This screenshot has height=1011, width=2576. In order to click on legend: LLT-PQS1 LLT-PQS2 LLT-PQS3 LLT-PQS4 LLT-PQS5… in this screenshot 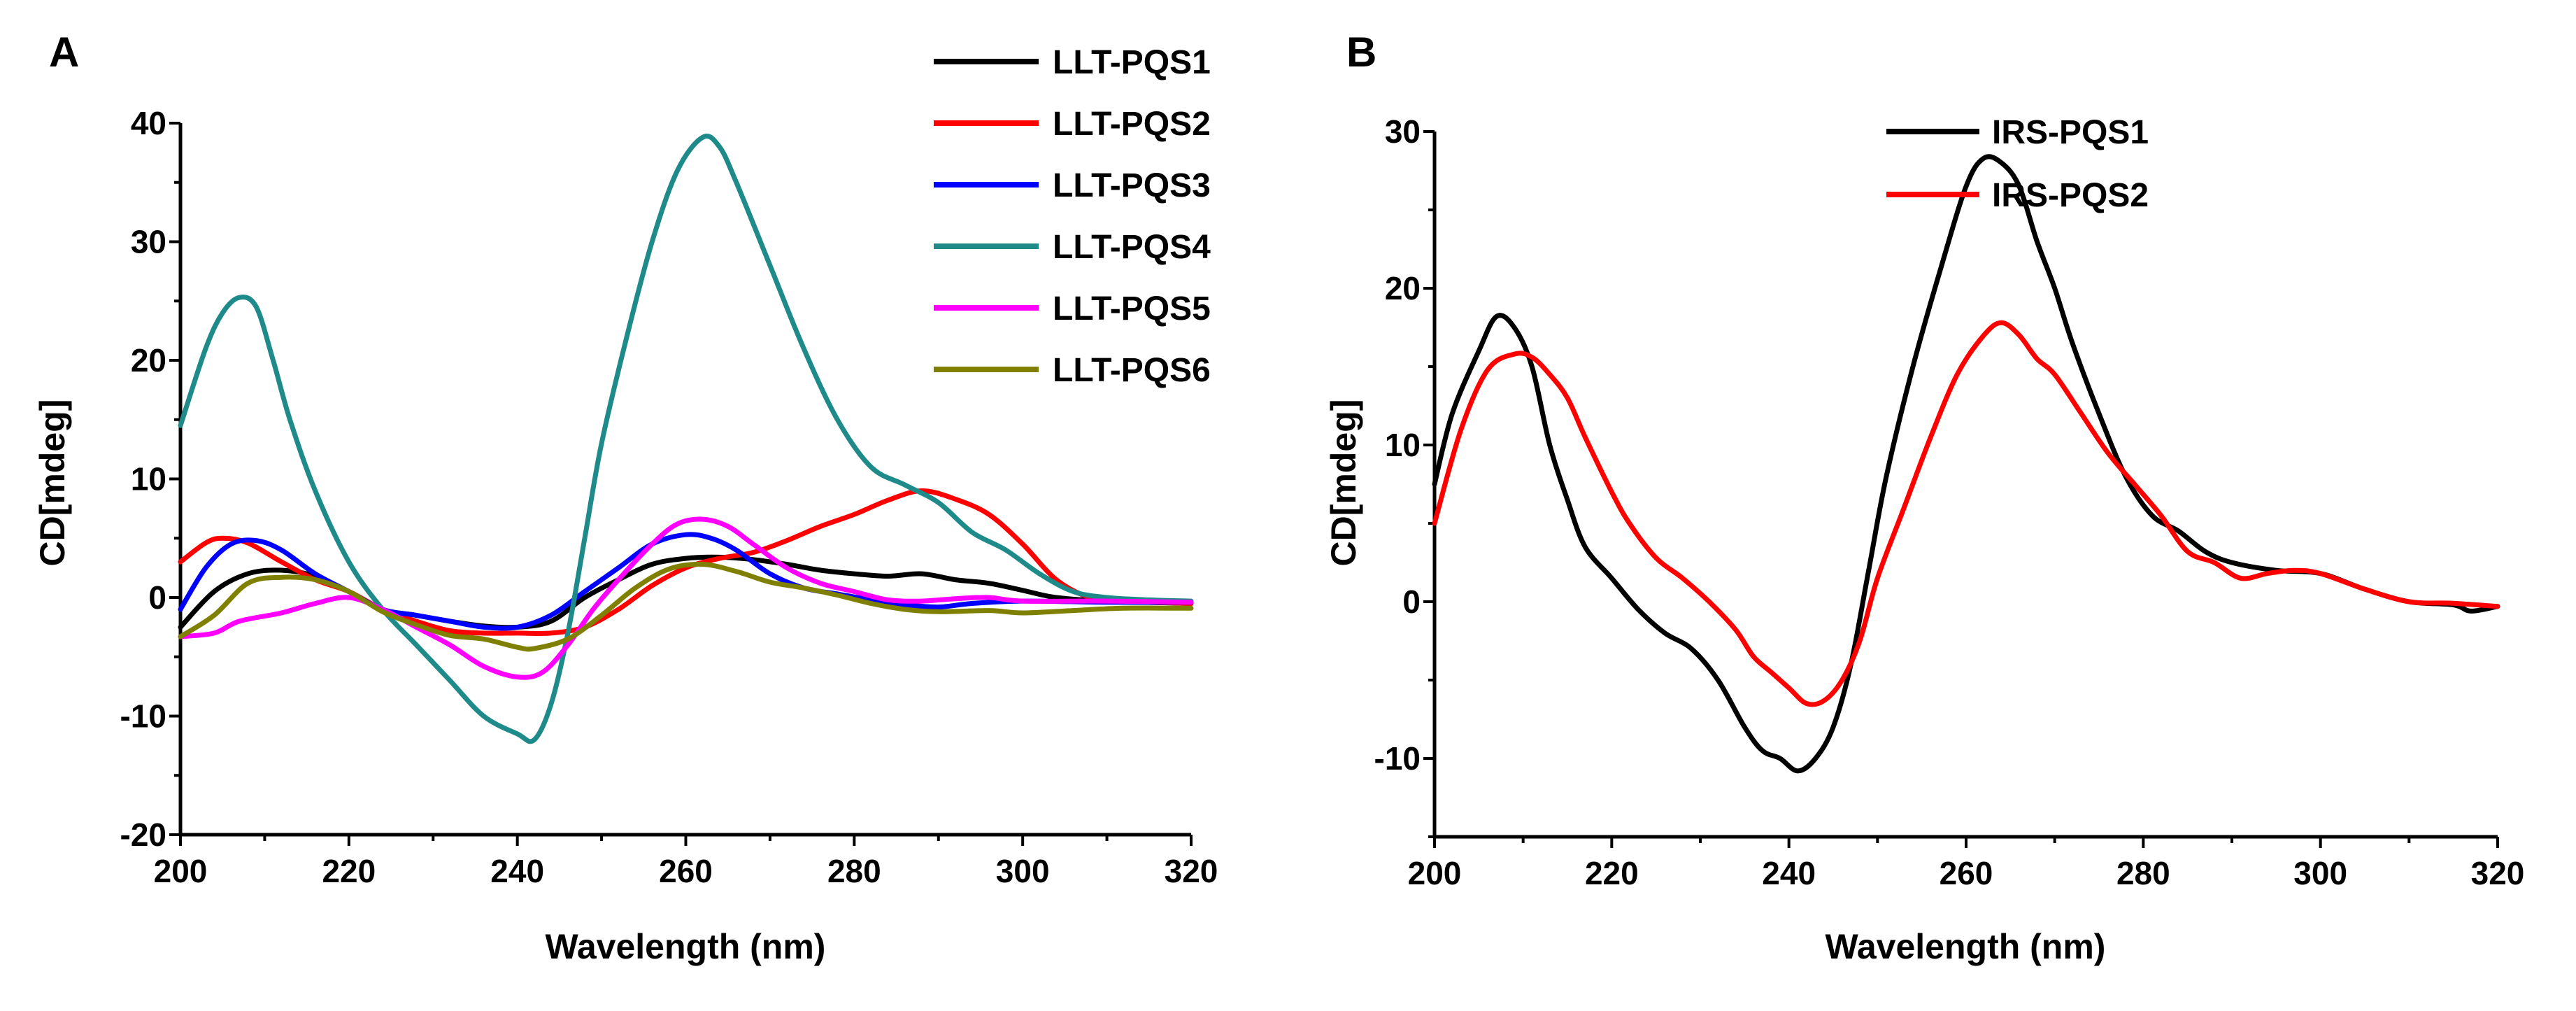, I will do `click(1072, 216)`.